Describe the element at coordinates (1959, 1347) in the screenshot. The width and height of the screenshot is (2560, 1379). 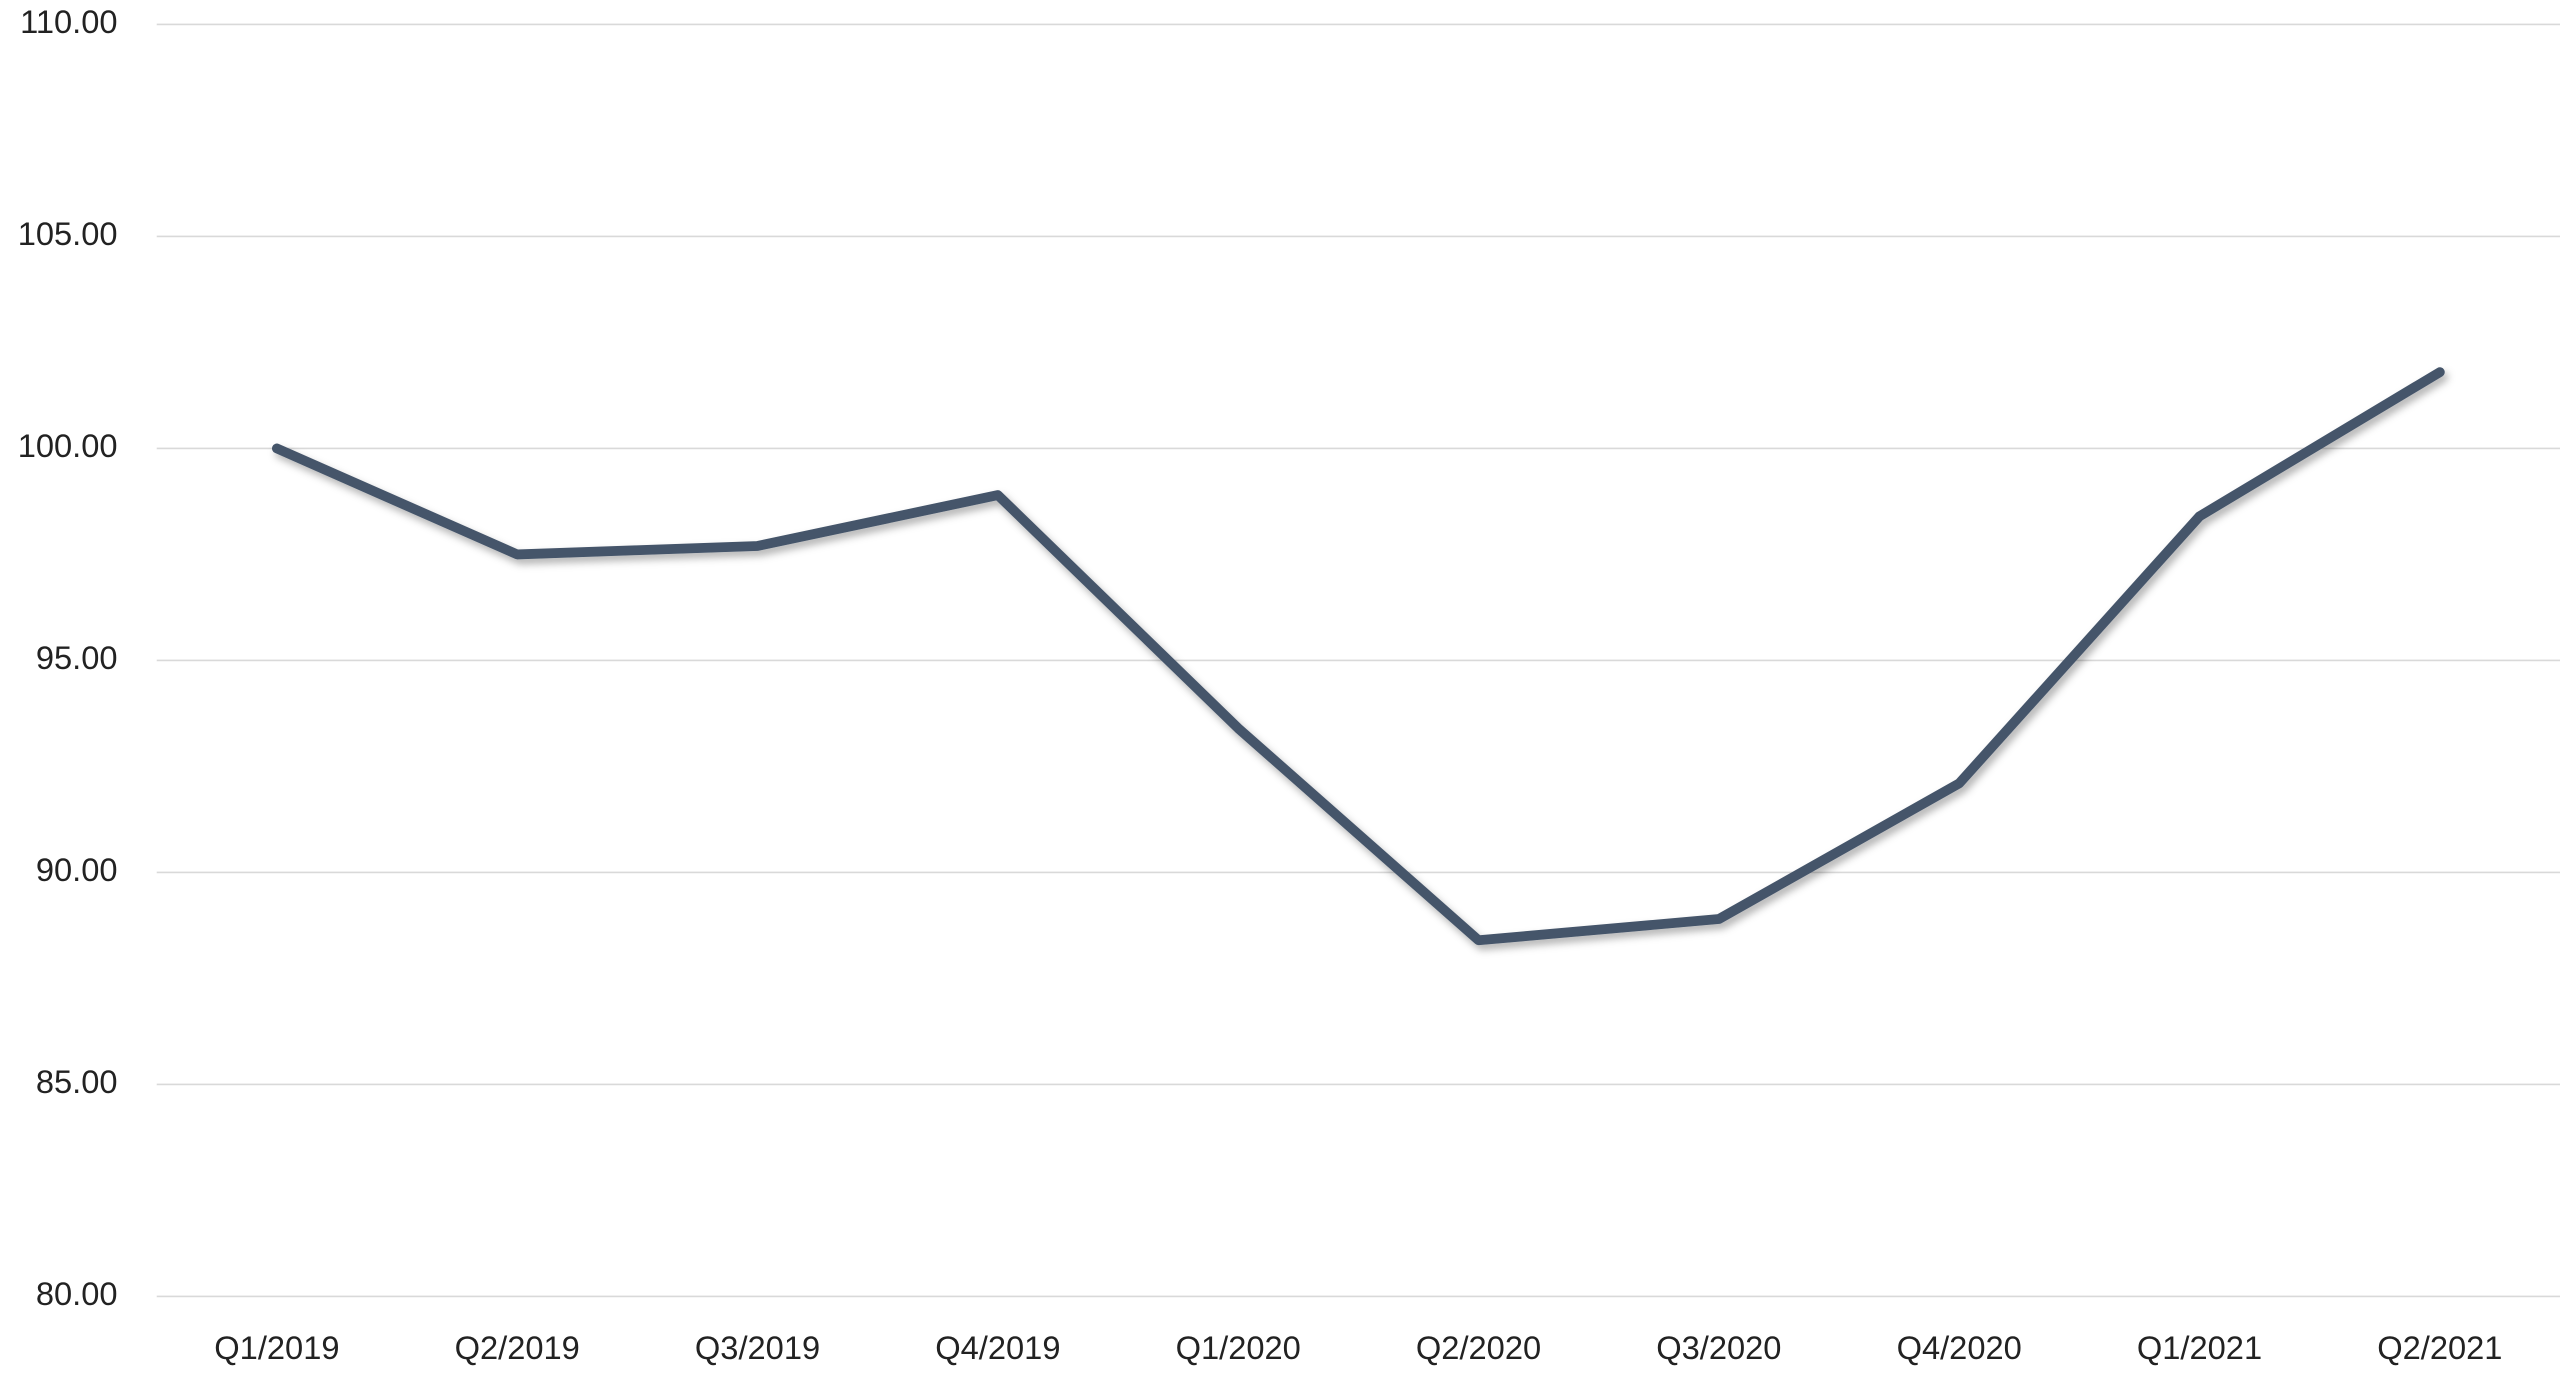
I see `x-tick-label: Q4/2020` at that location.